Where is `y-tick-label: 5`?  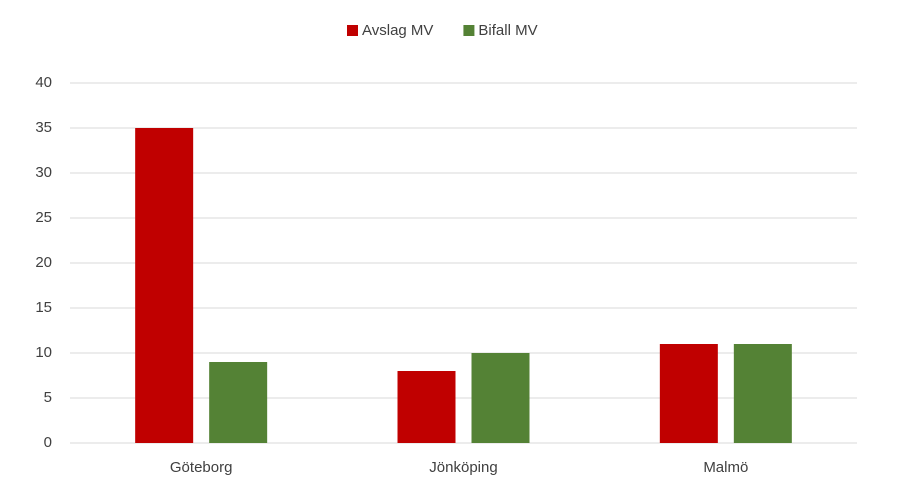
y-tick-label: 5 is located at coordinates (48, 397).